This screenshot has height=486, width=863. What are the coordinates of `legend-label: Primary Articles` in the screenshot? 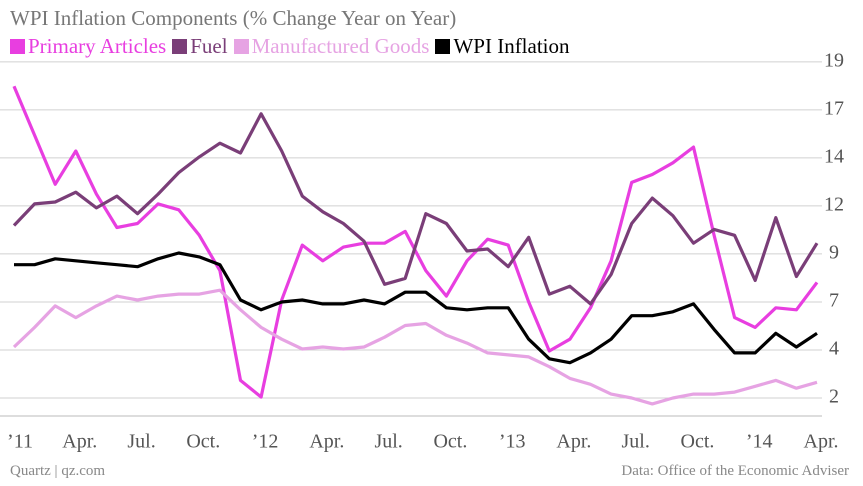 It's located at (97, 46).